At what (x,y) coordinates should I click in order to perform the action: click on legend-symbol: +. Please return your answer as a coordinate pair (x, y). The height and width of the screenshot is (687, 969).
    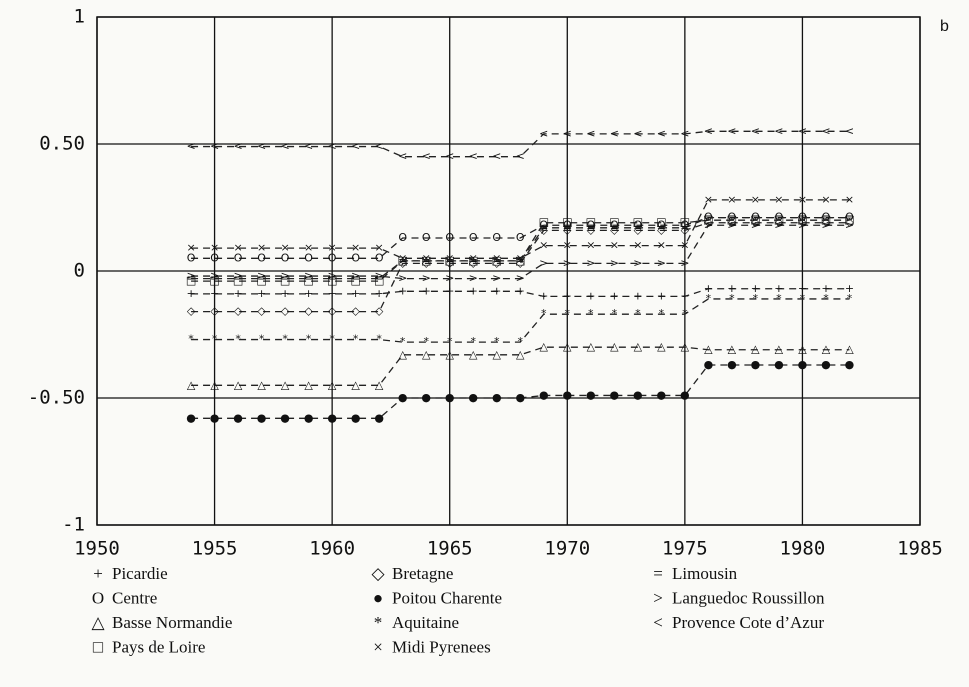
    Looking at the image, I should click on (98, 573).